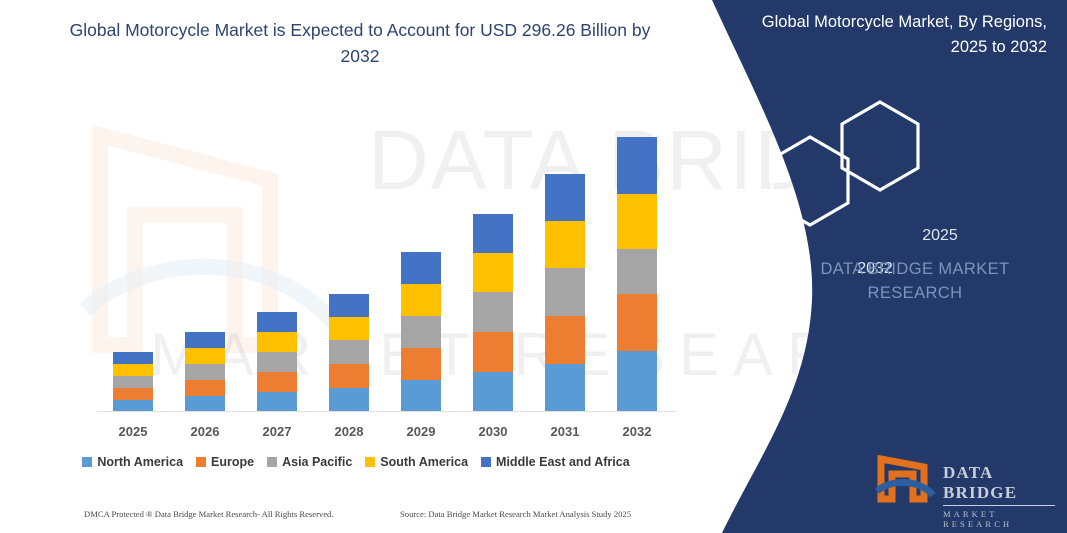 This screenshot has height=533, width=1067. I want to click on x-axis-label-2025: 2025, so click(133, 431).